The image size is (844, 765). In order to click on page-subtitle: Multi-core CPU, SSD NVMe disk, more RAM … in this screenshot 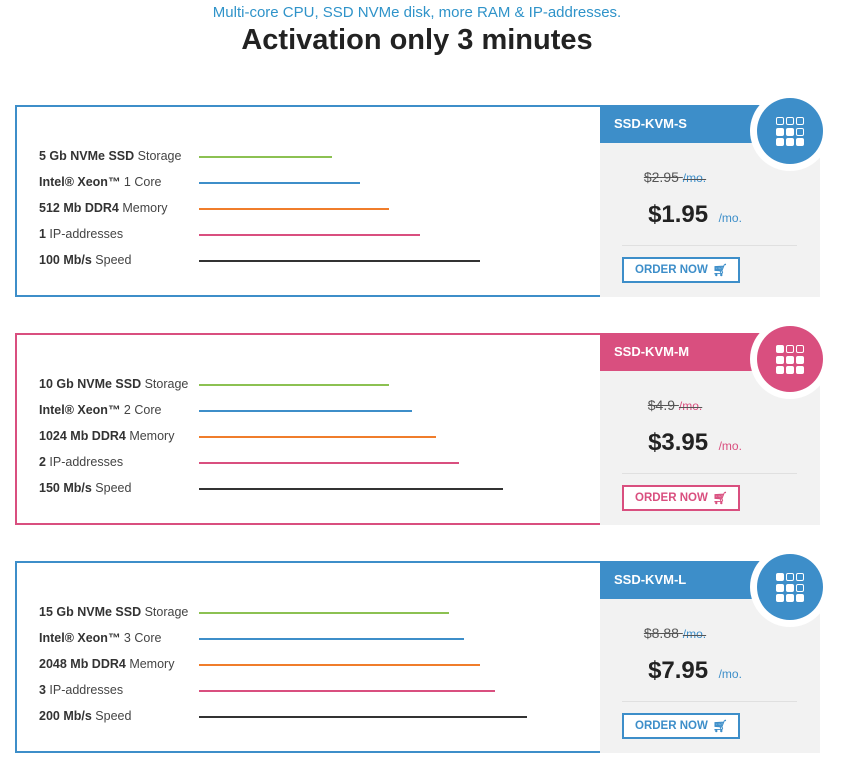, I will do `click(417, 12)`.